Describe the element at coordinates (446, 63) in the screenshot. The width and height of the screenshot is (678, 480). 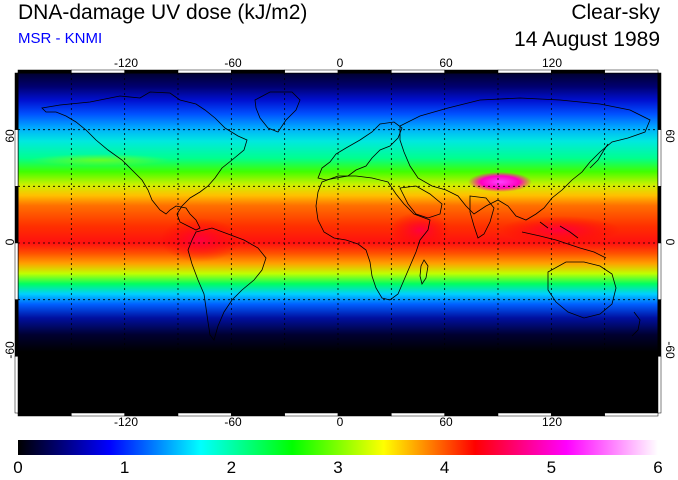
I see `lon-tick-top-60: 60` at that location.